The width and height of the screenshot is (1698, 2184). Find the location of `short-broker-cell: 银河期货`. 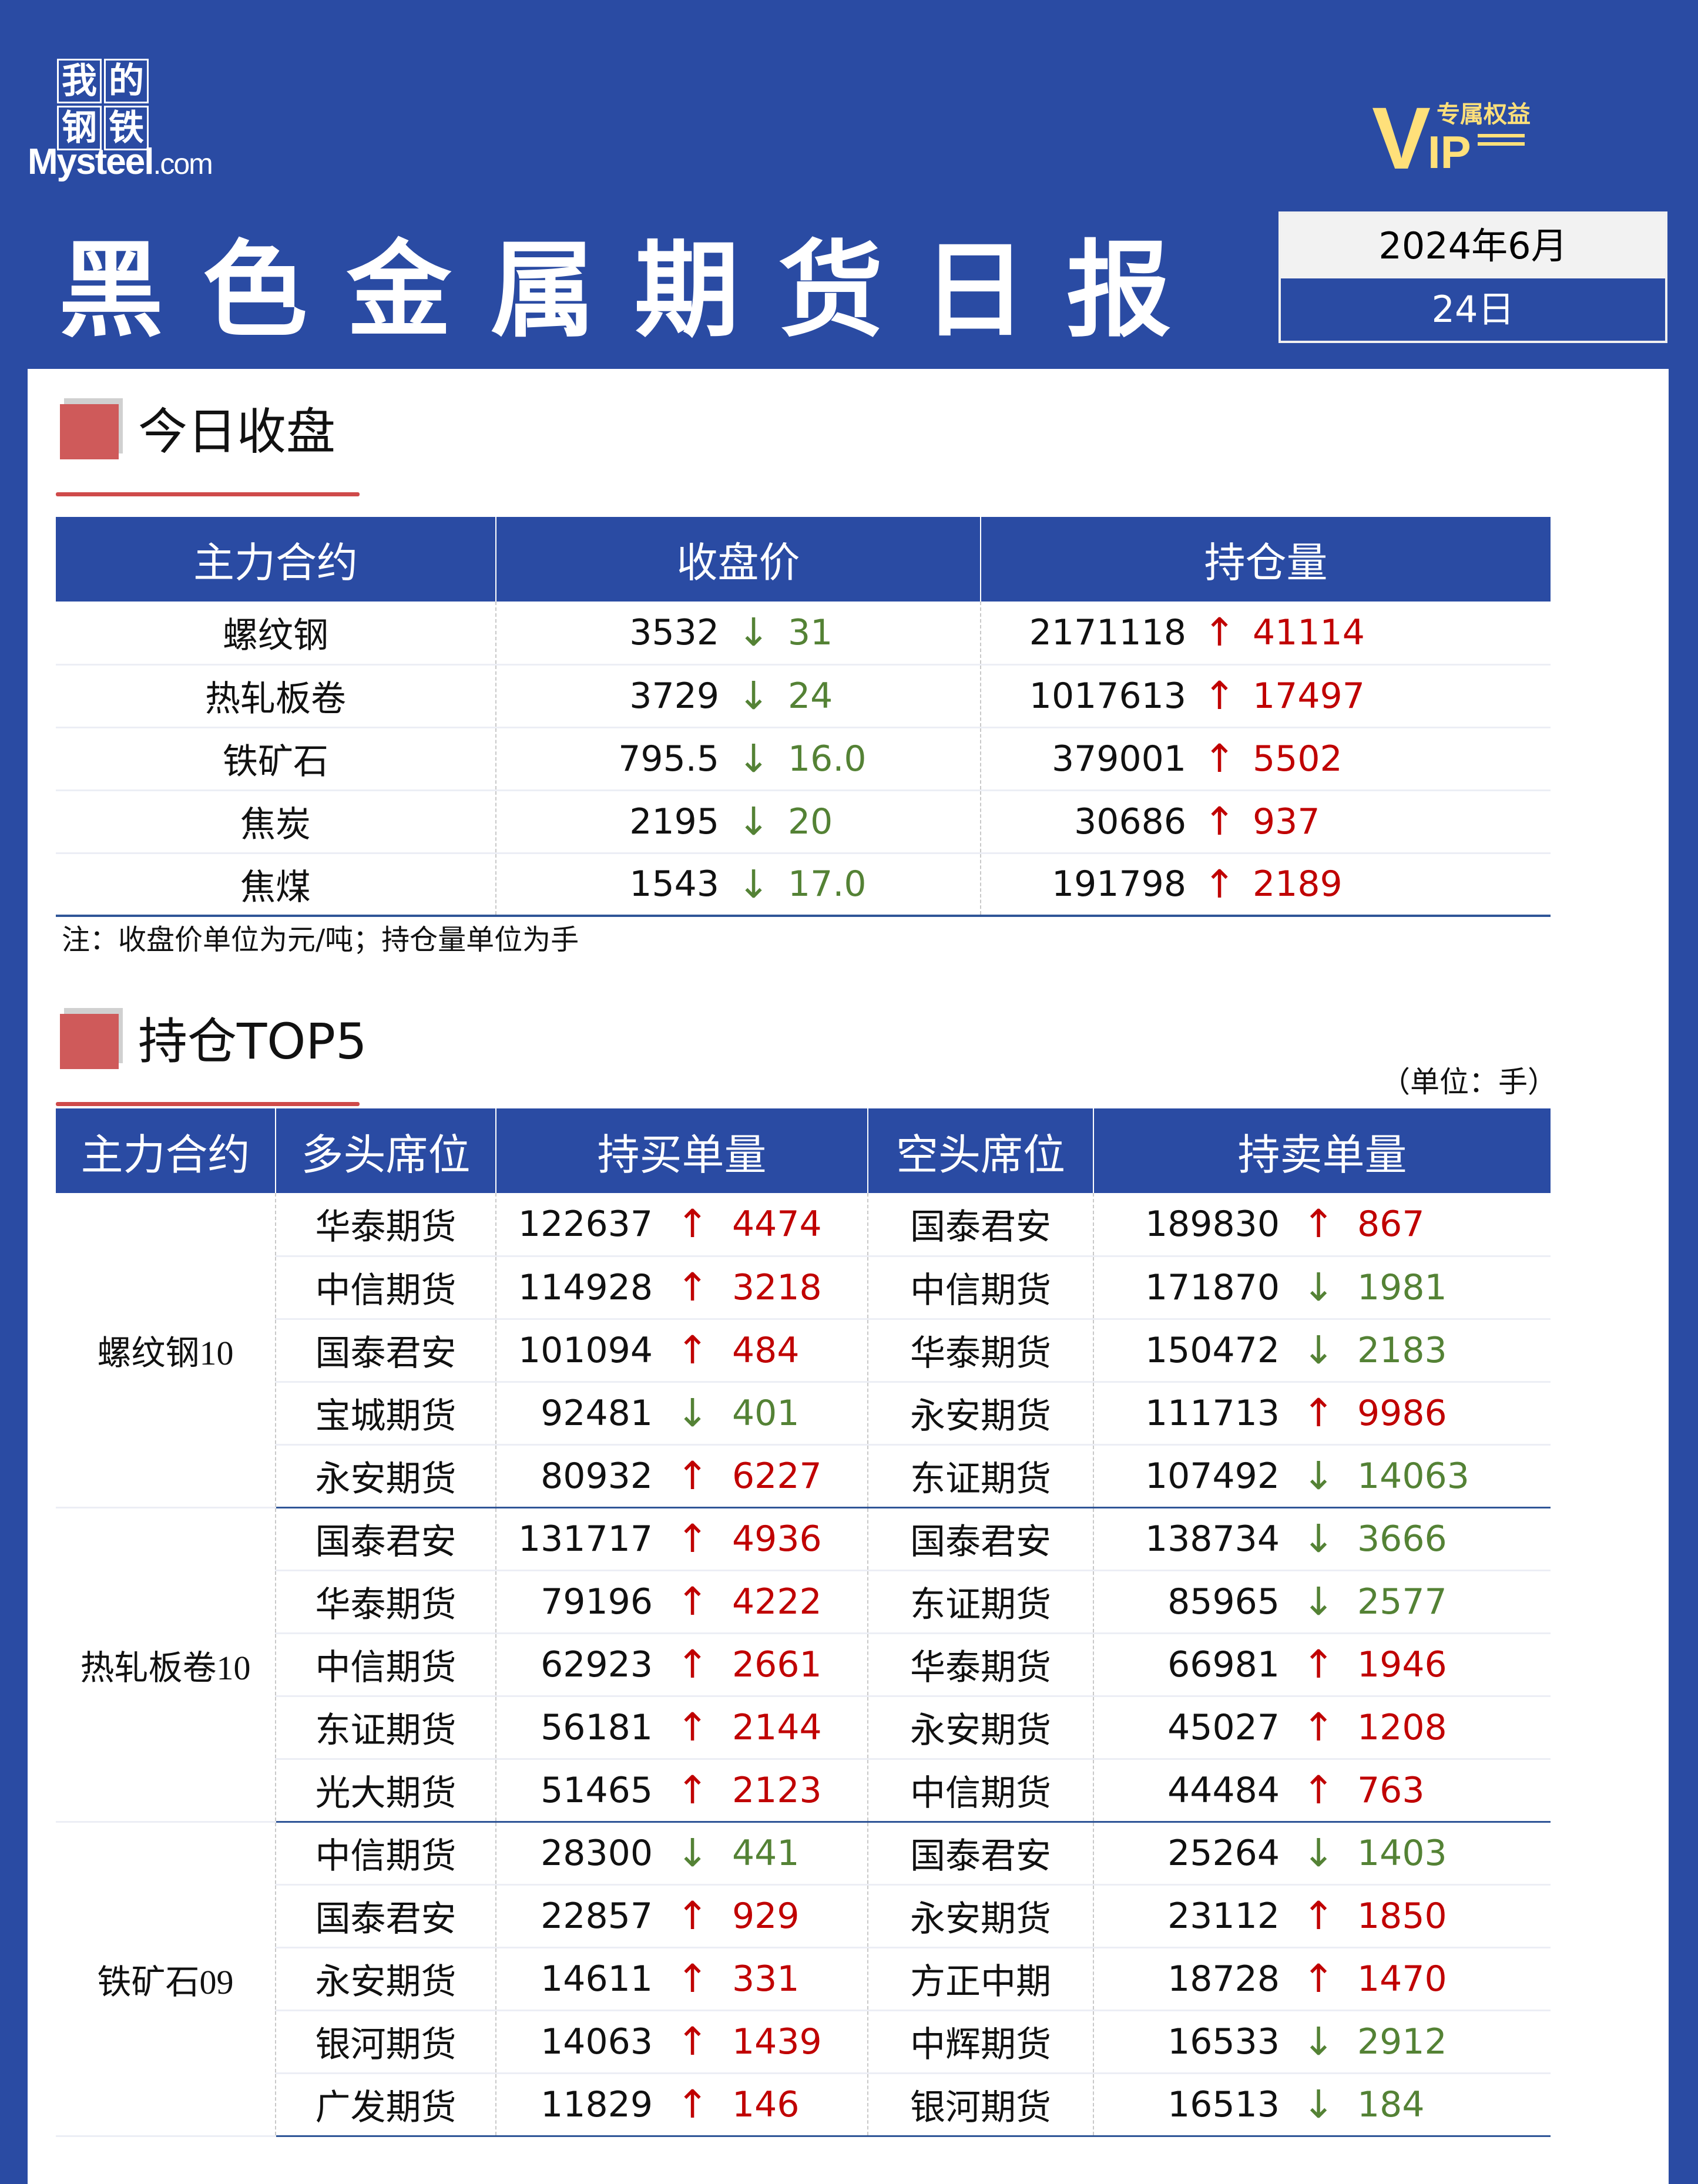

short-broker-cell: 银河期货 is located at coordinates (981, 2105).